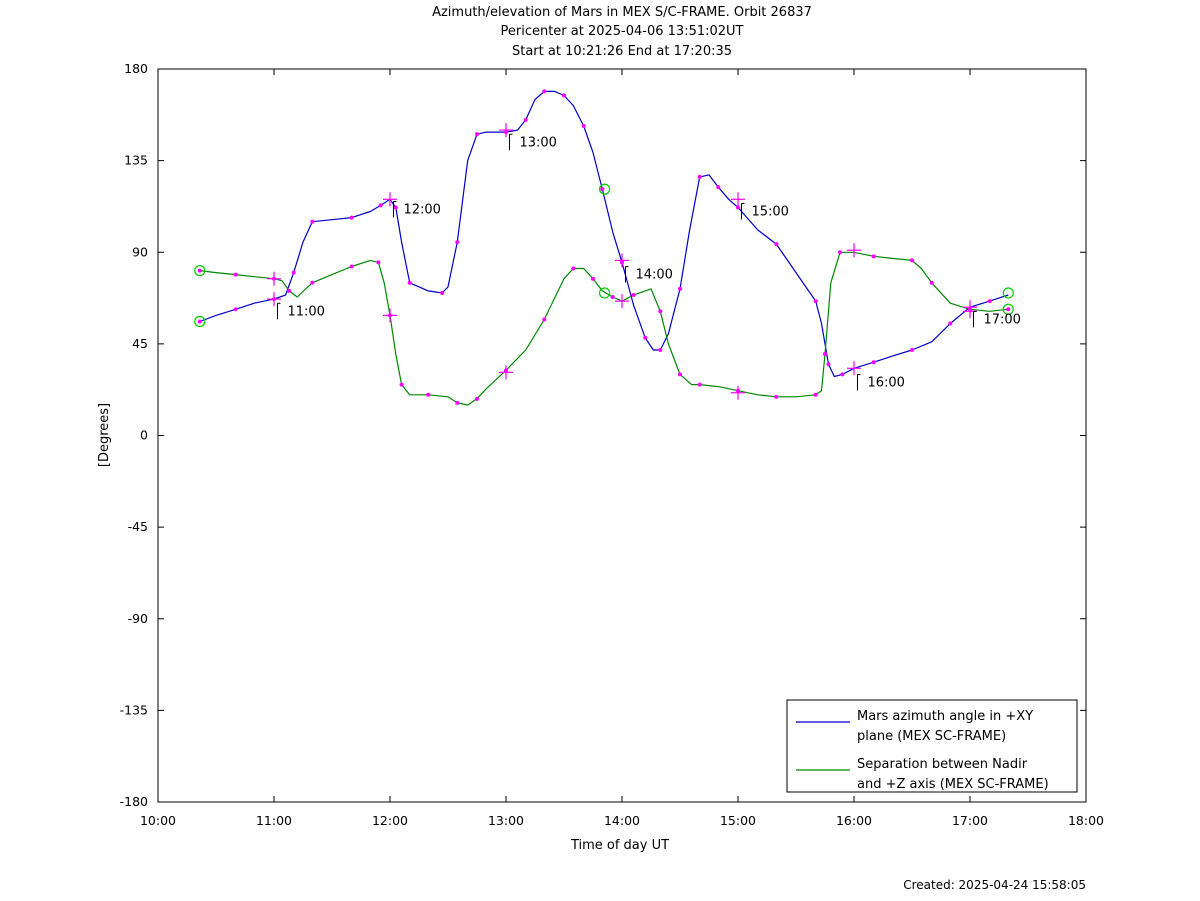 The image size is (1200, 901). What do you see at coordinates (421, 209) in the screenshot?
I see `hour-annotation-label: 12:00` at bounding box center [421, 209].